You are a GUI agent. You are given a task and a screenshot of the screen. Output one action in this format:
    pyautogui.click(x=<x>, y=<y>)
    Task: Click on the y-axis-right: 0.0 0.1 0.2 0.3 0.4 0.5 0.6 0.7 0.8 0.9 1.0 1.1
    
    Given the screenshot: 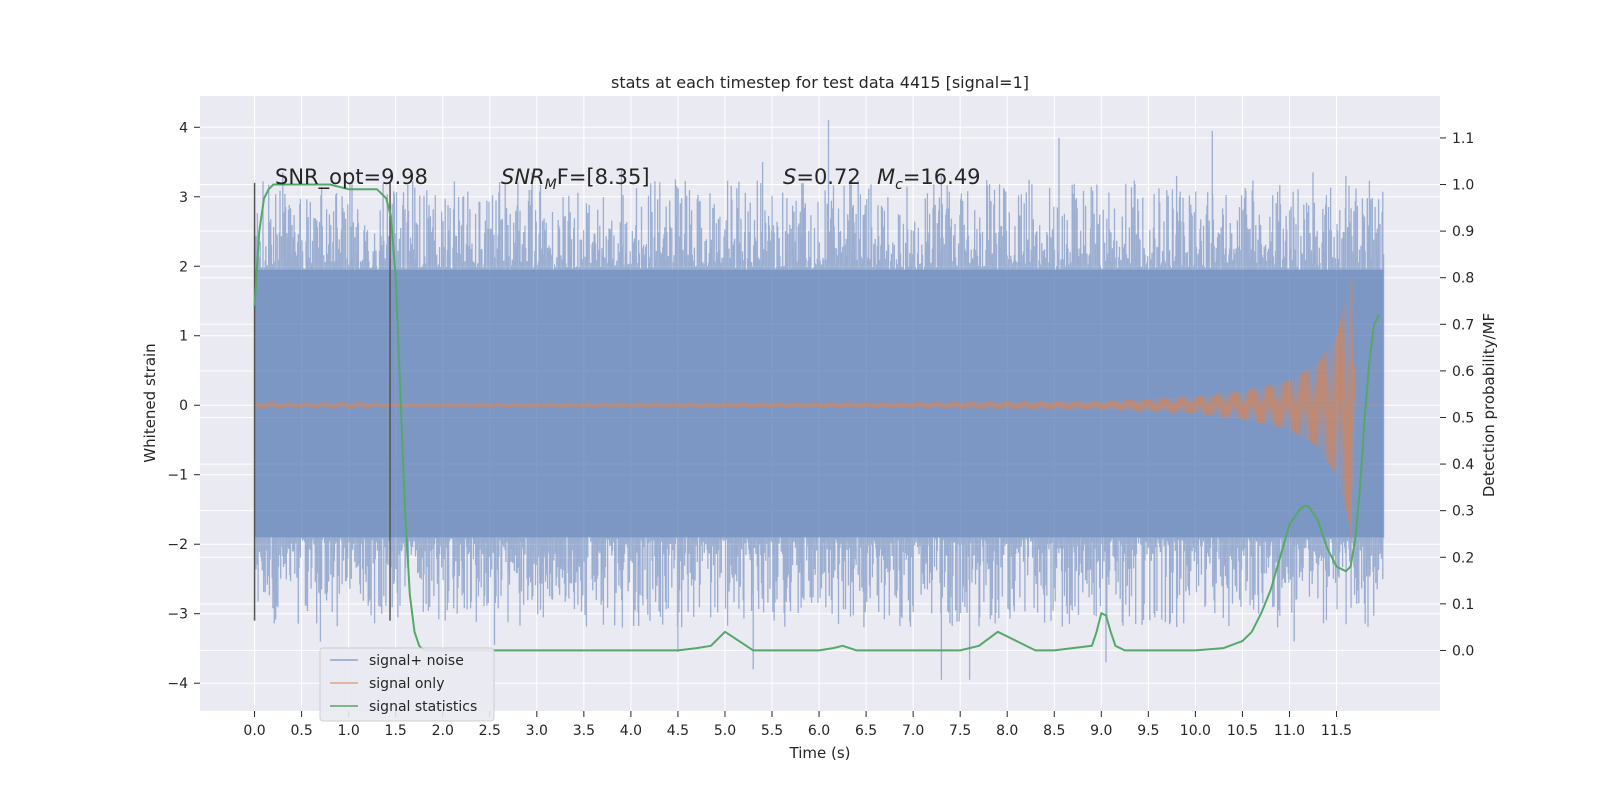 What is the action you would take?
    pyautogui.click(x=1457, y=395)
    